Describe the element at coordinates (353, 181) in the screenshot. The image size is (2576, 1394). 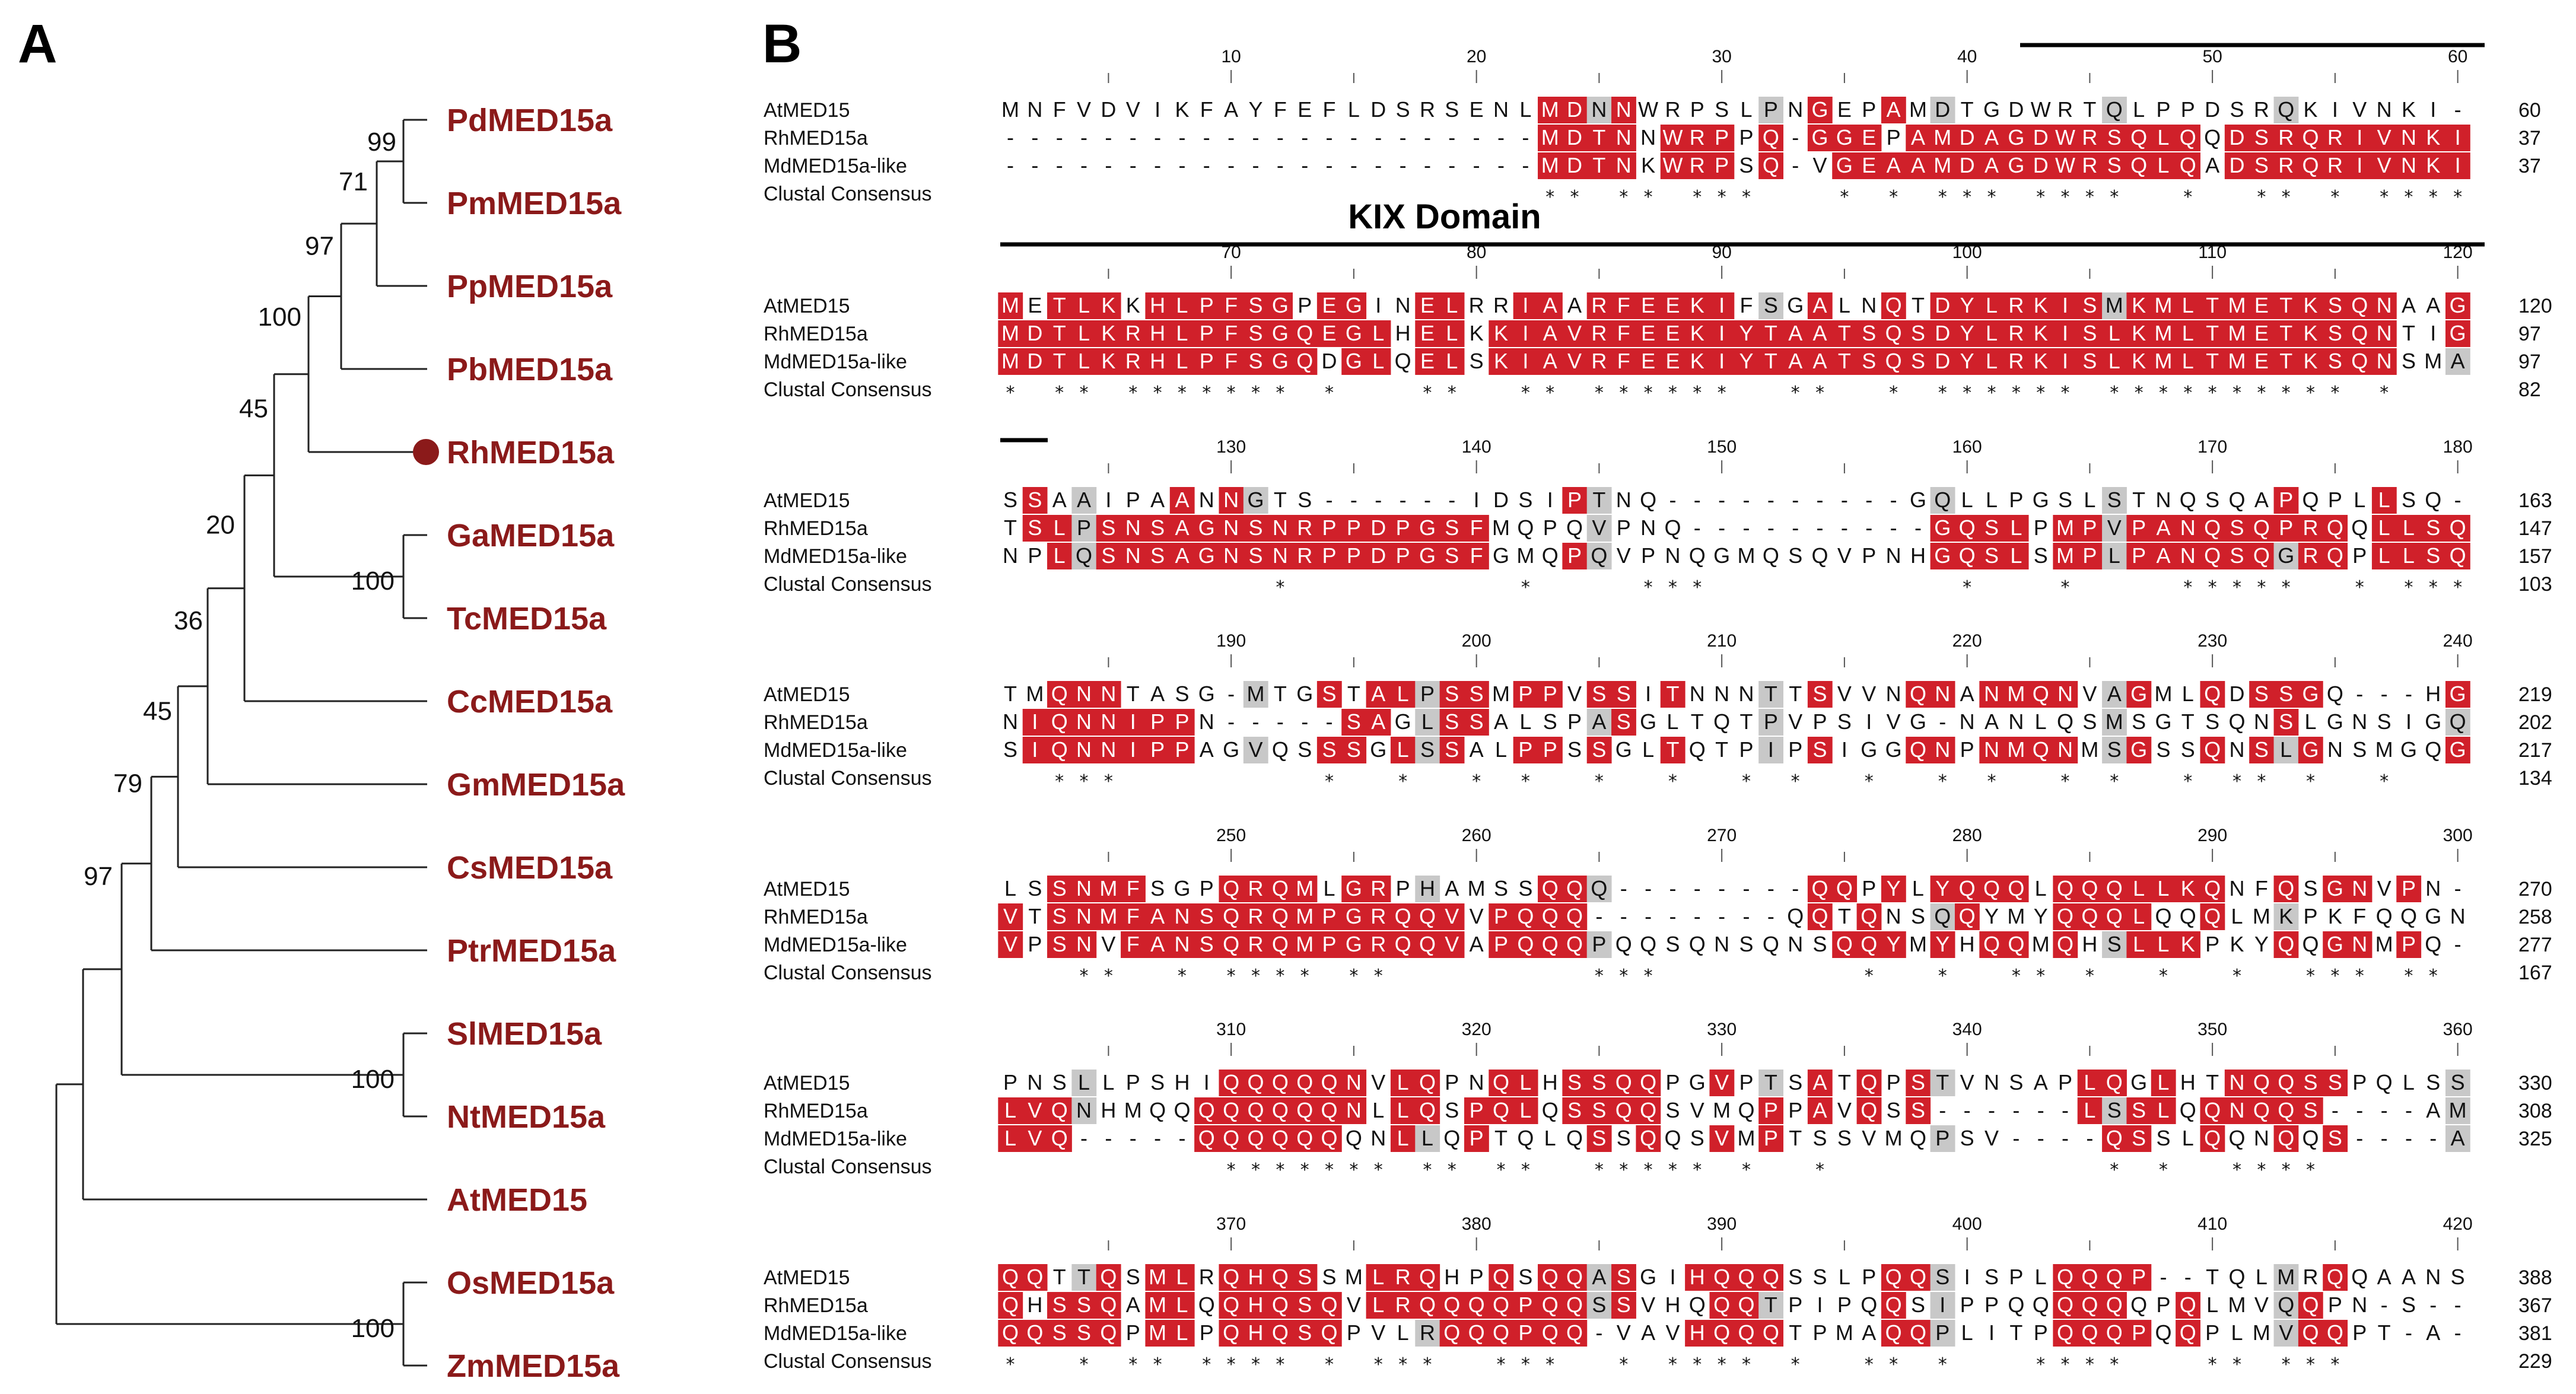
I see `bootstrap-value: 71` at that location.